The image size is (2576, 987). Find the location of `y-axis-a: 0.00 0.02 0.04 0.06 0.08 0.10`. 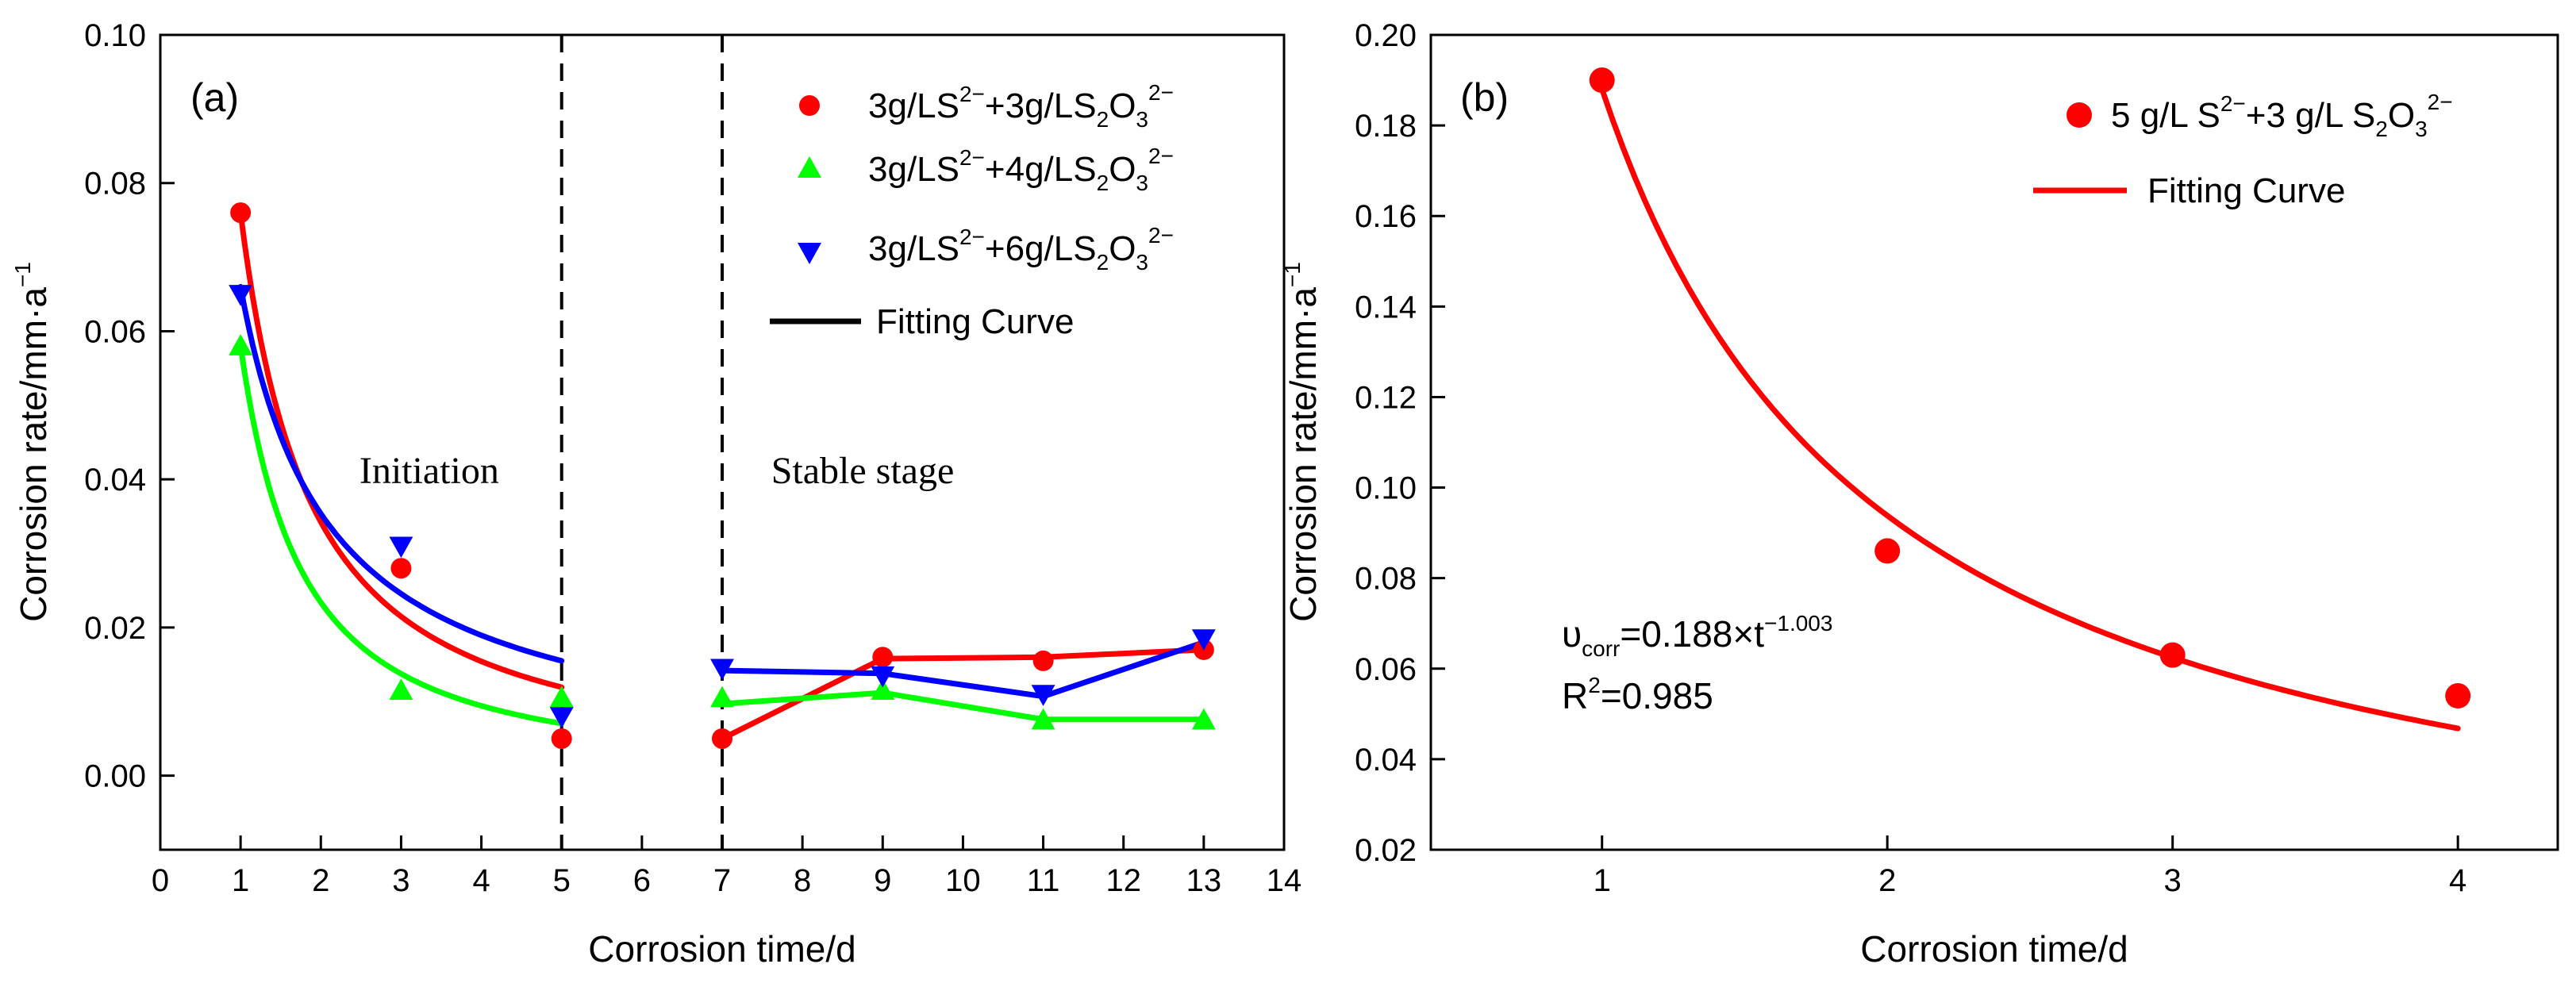

y-axis-a: 0.00 0.02 0.04 0.06 0.08 0.10 is located at coordinates (129, 406).